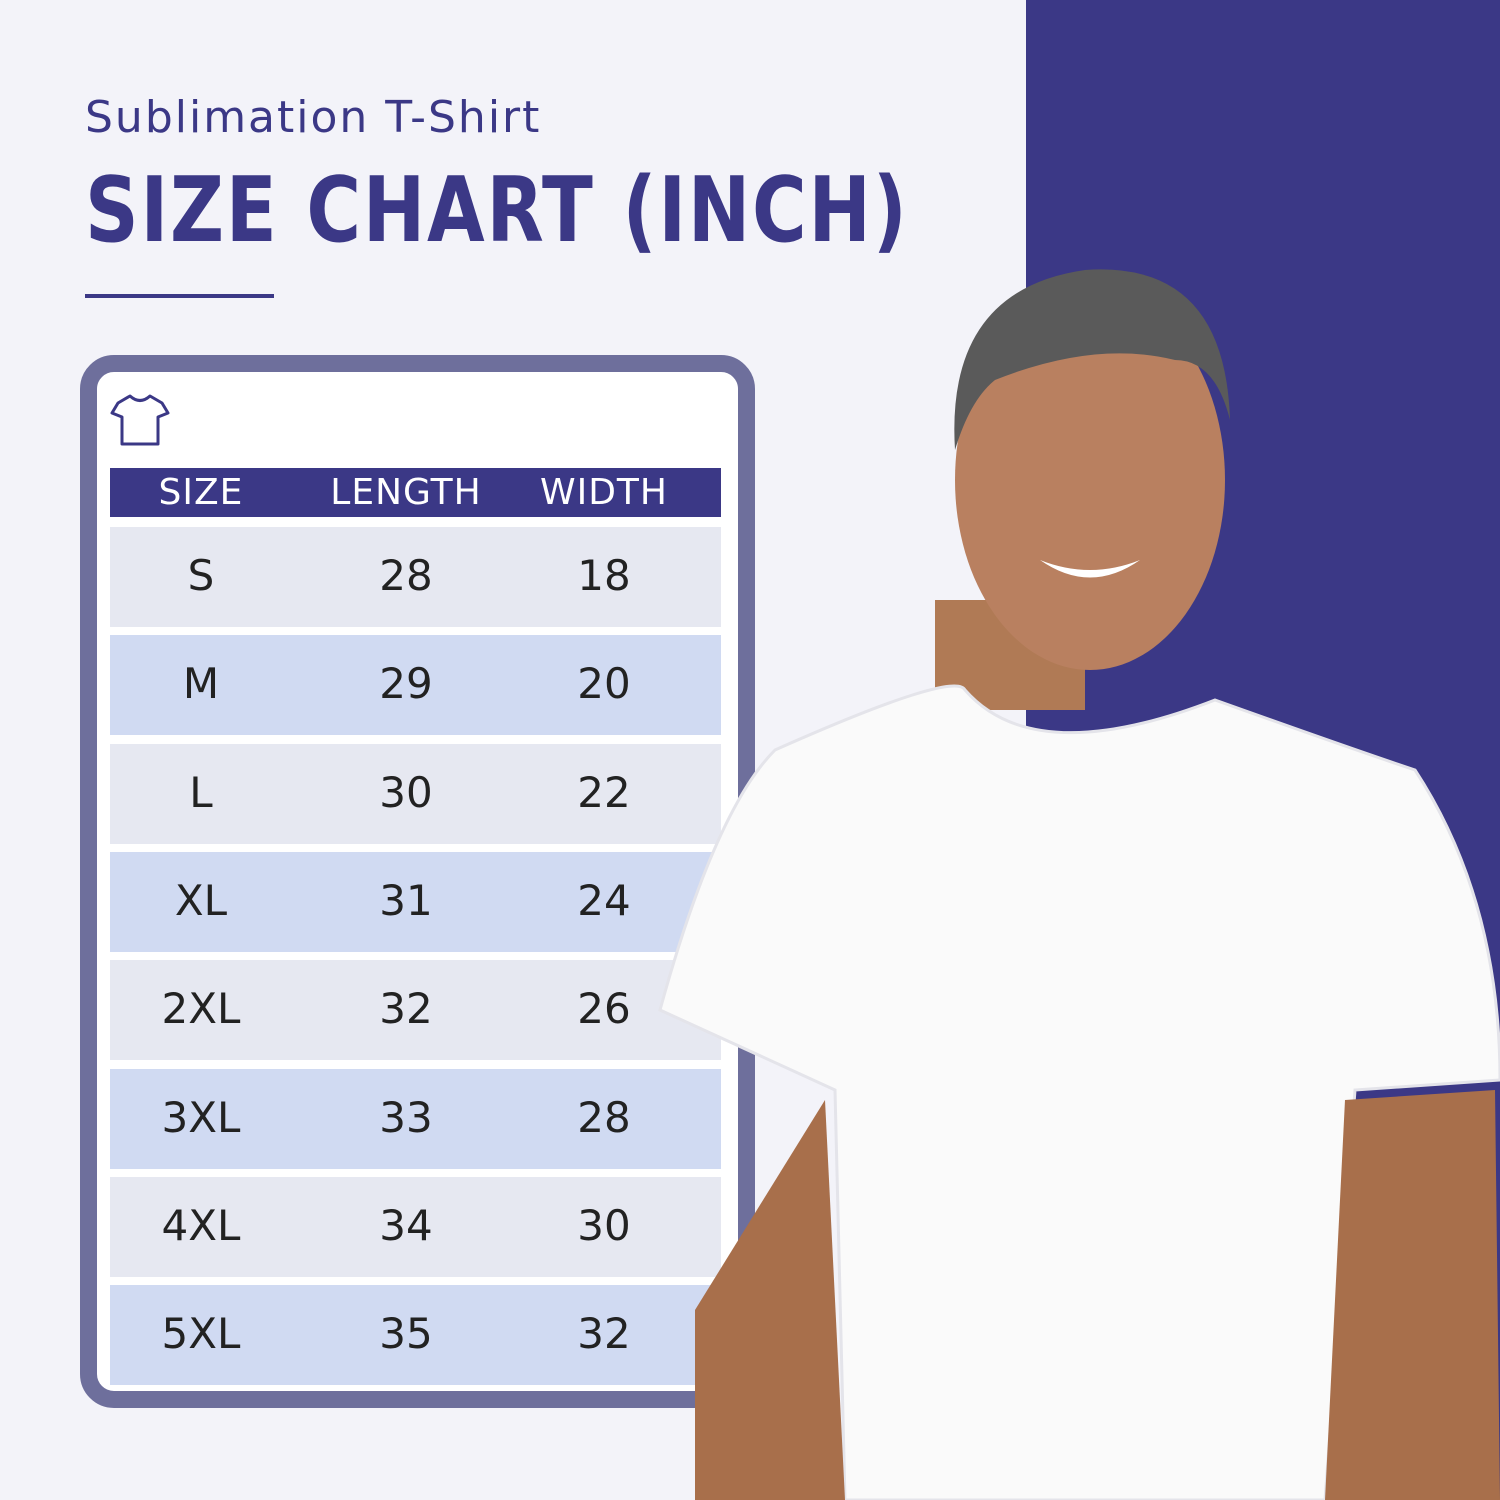  I want to click on cell-length: 31, so click(406, 900).